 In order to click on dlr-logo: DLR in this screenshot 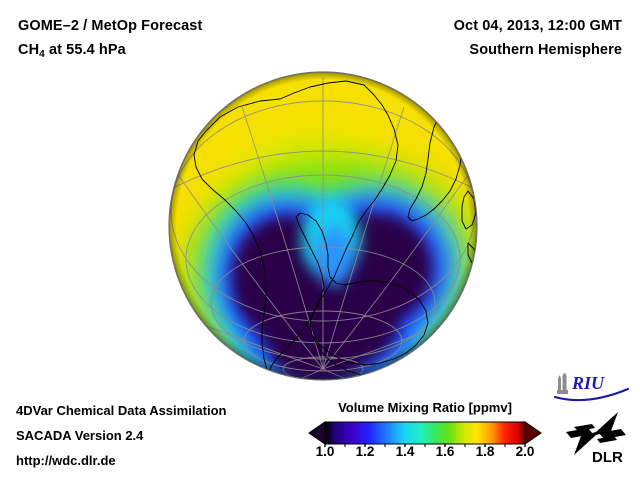, I will do `click(596, 437)`.